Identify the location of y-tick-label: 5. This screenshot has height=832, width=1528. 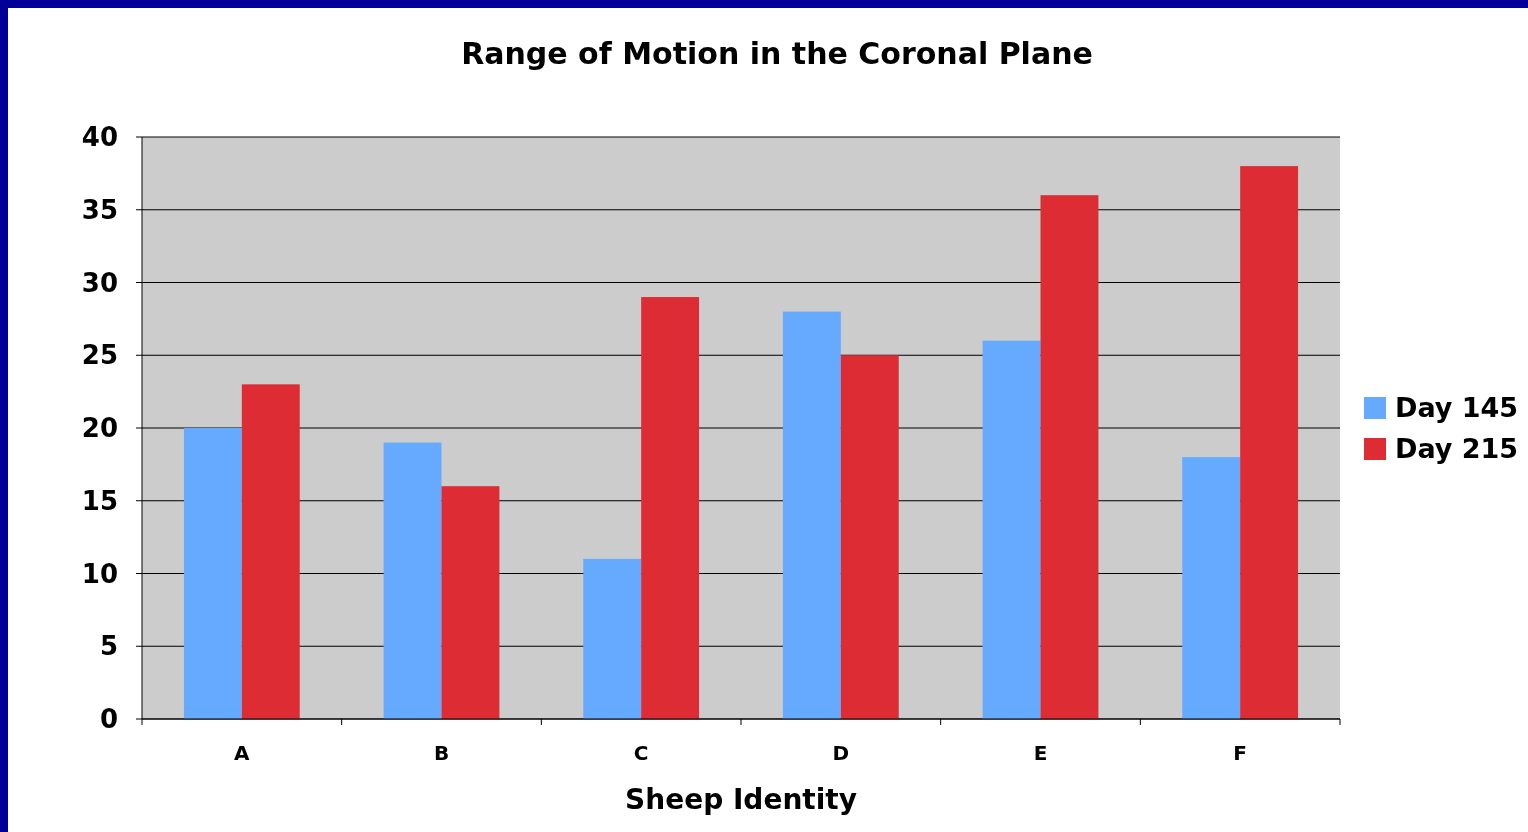
(108, 646).